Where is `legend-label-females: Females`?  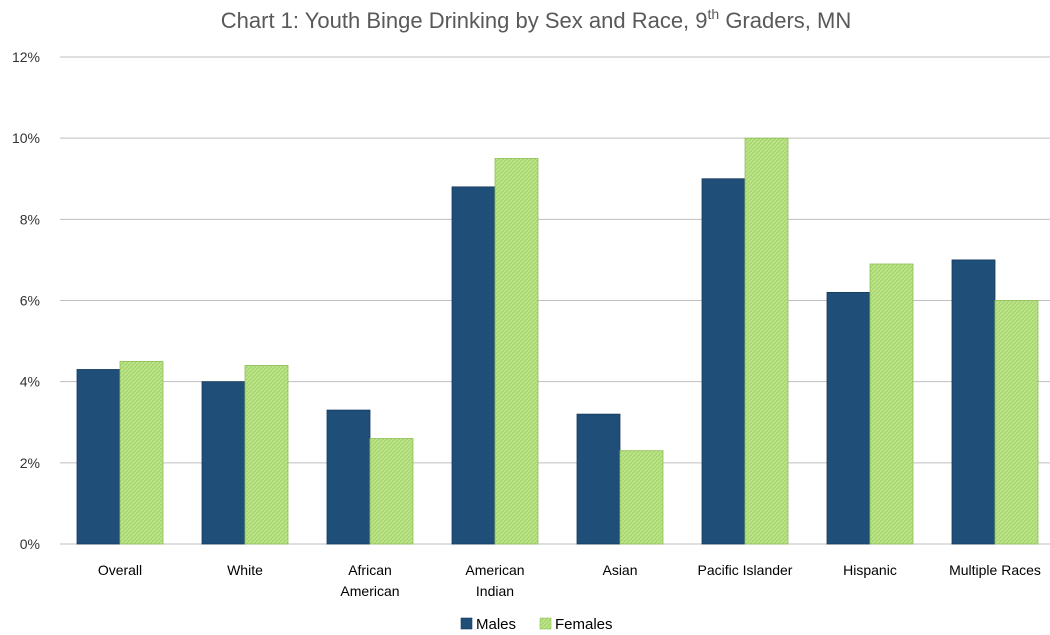
legend-label-females: Females is located at coordinates (584, 624).